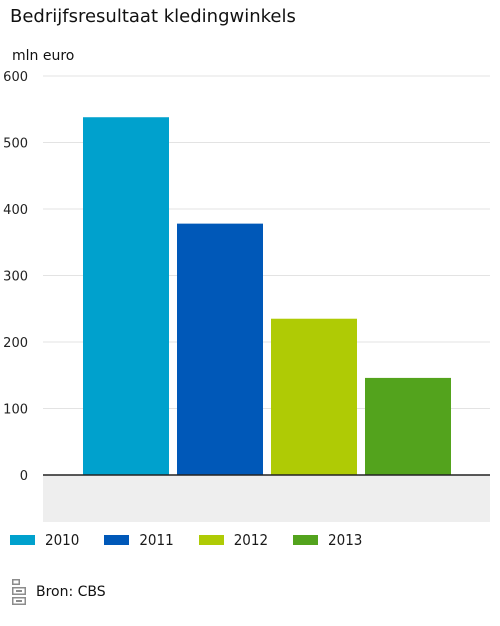 The image size is (500, 626). What do you see at coordinates (156, 540) in the screenshot?
I see `legend-label-2011: 2011` at bounding box center [156, 540].